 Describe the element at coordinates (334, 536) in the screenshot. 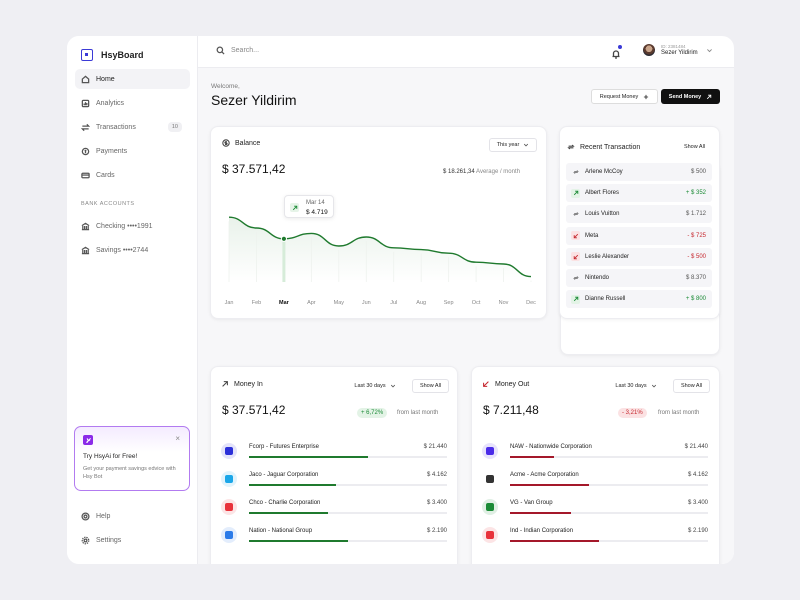

I see `company-row: Nation - National Group $ 2.190` at that location.